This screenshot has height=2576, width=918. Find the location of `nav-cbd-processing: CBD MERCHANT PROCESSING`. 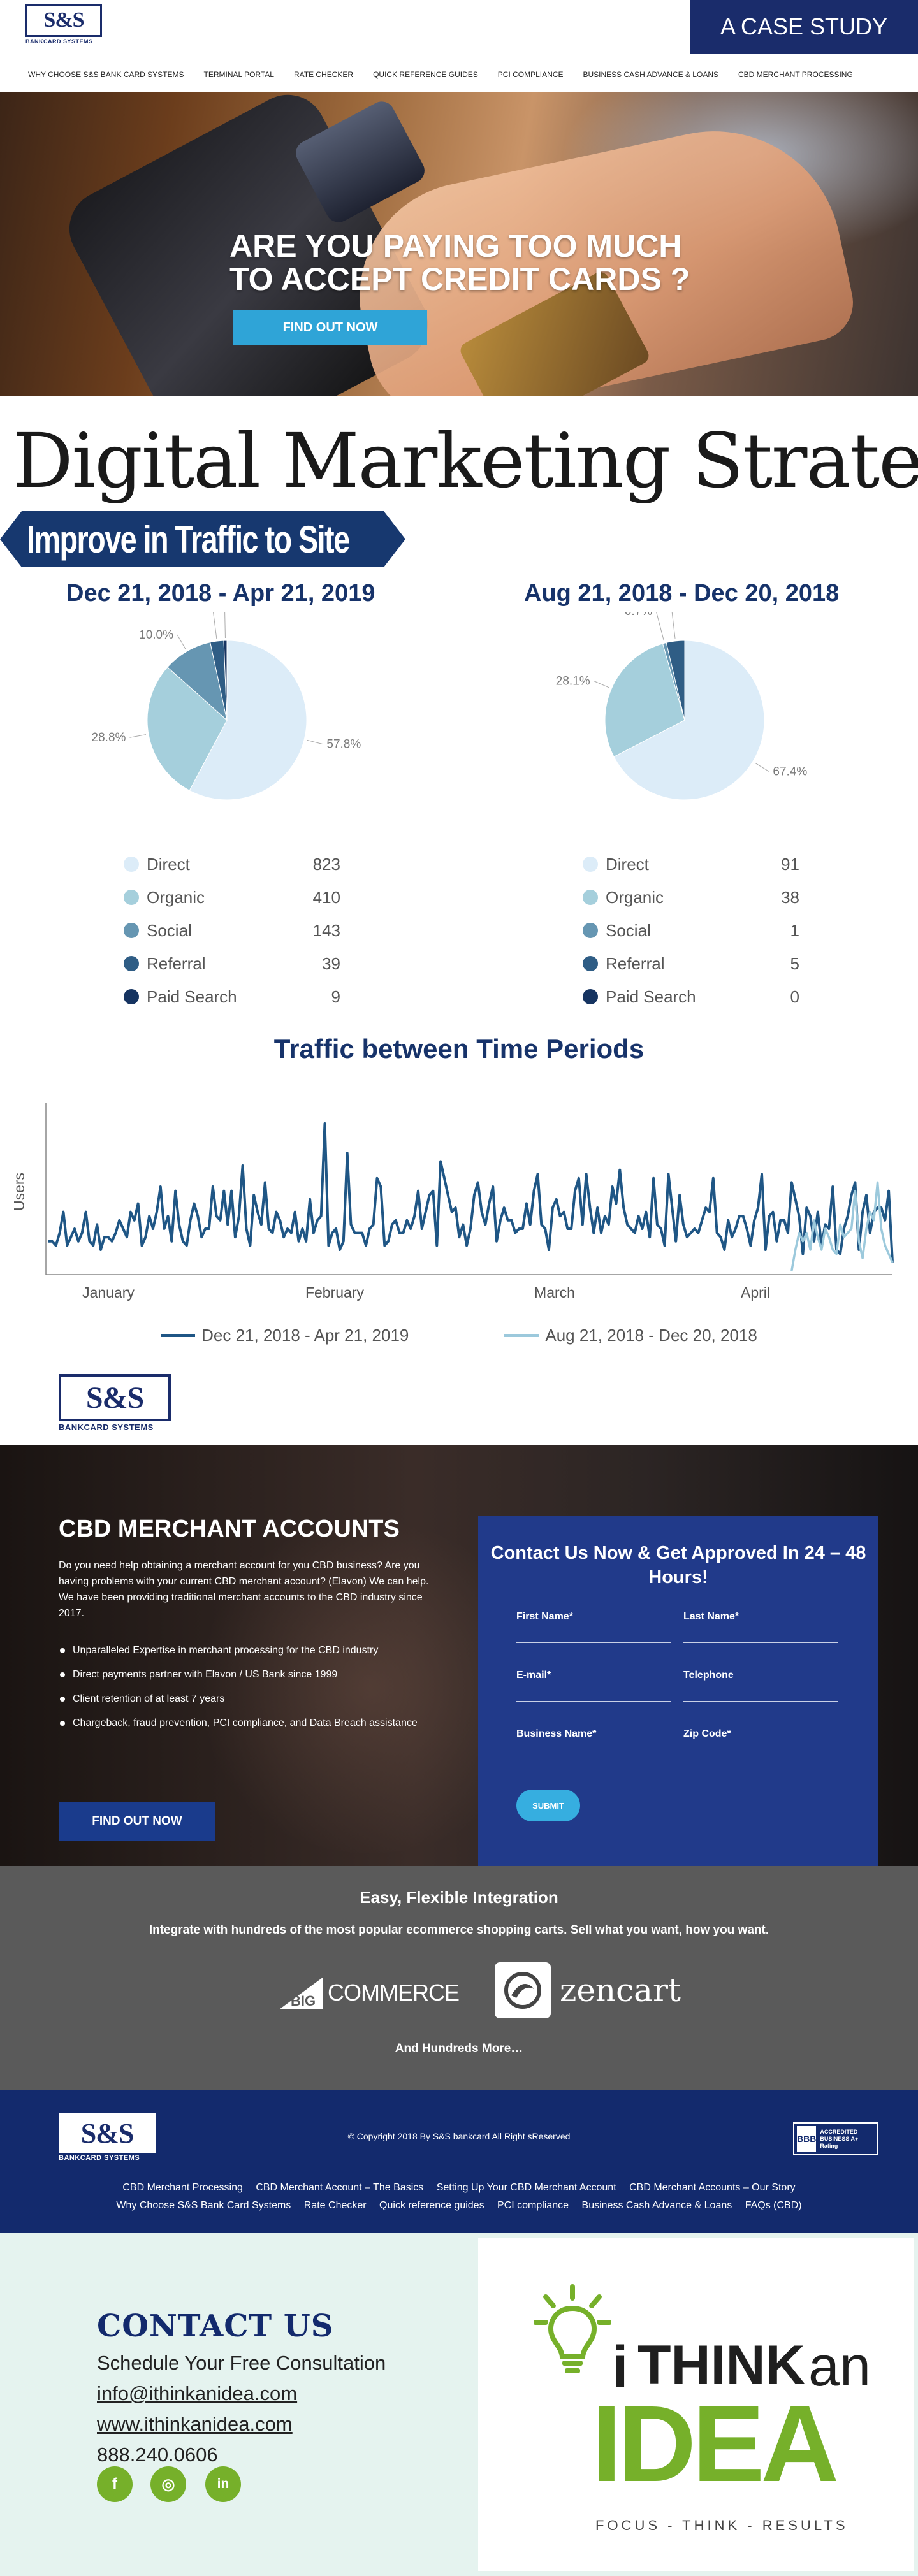

nav-cbd-processing: CBD MERCHANT PROCESSING is located at coordinates (795, 74).